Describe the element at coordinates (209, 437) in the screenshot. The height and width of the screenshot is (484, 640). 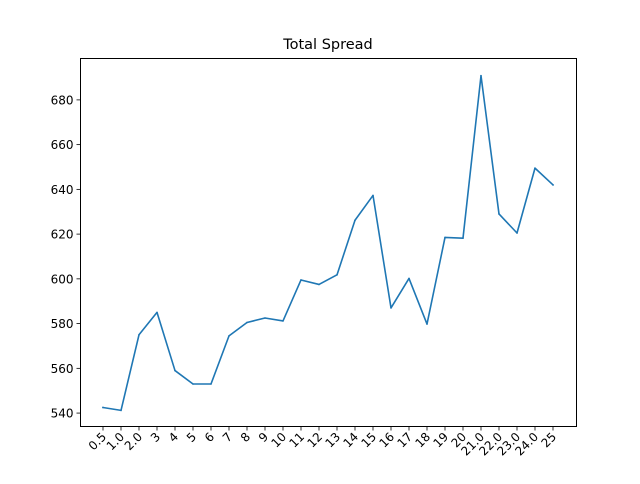
I see `x-tick-label: 6` at that location.